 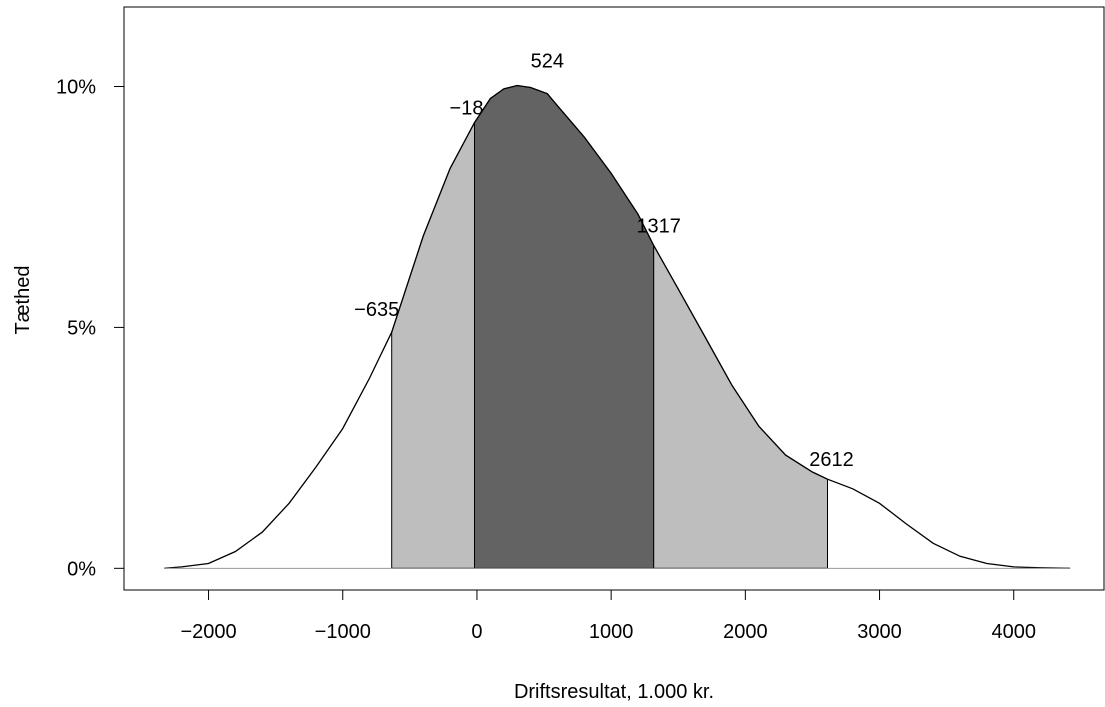 I want to click on x-tick-label-0: −2000, so click(x=208, y=632).